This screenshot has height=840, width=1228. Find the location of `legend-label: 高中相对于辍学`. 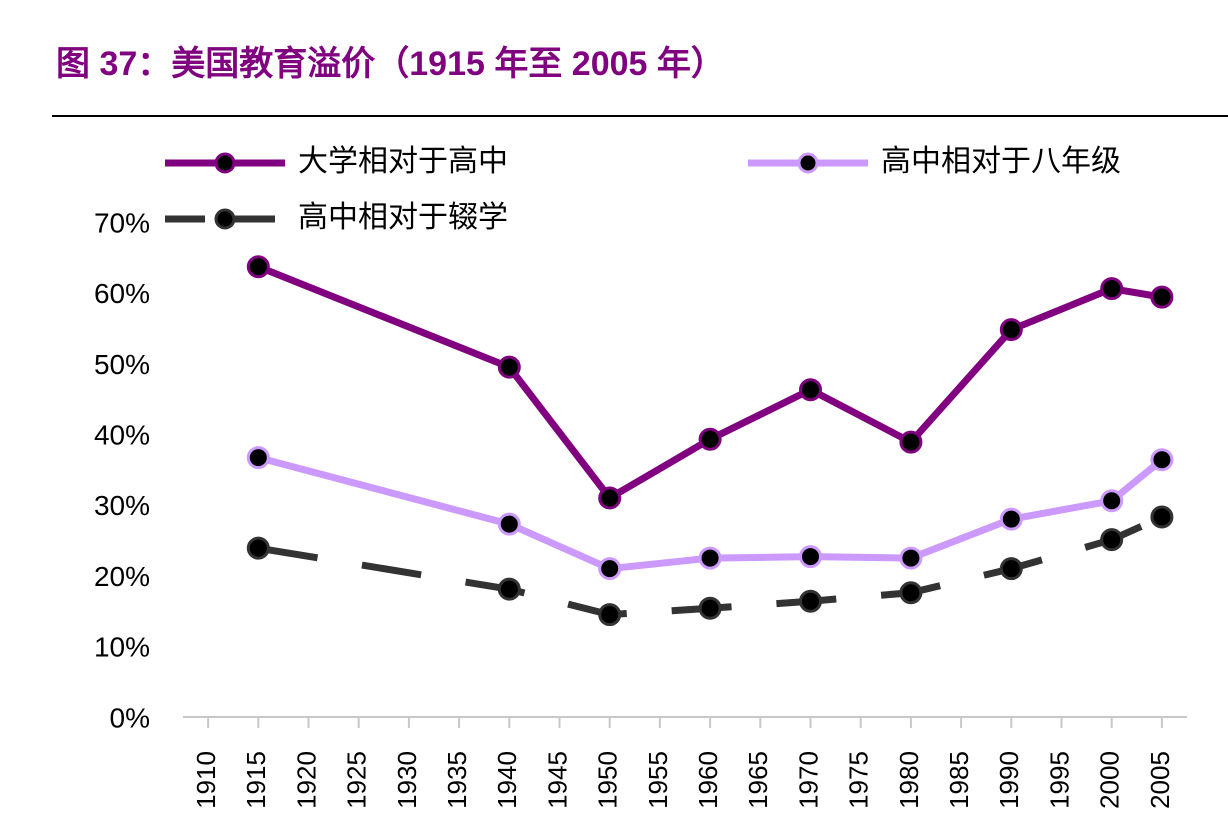

legend-label: 高中相对于辍学 is located at coordinates (403, 217).